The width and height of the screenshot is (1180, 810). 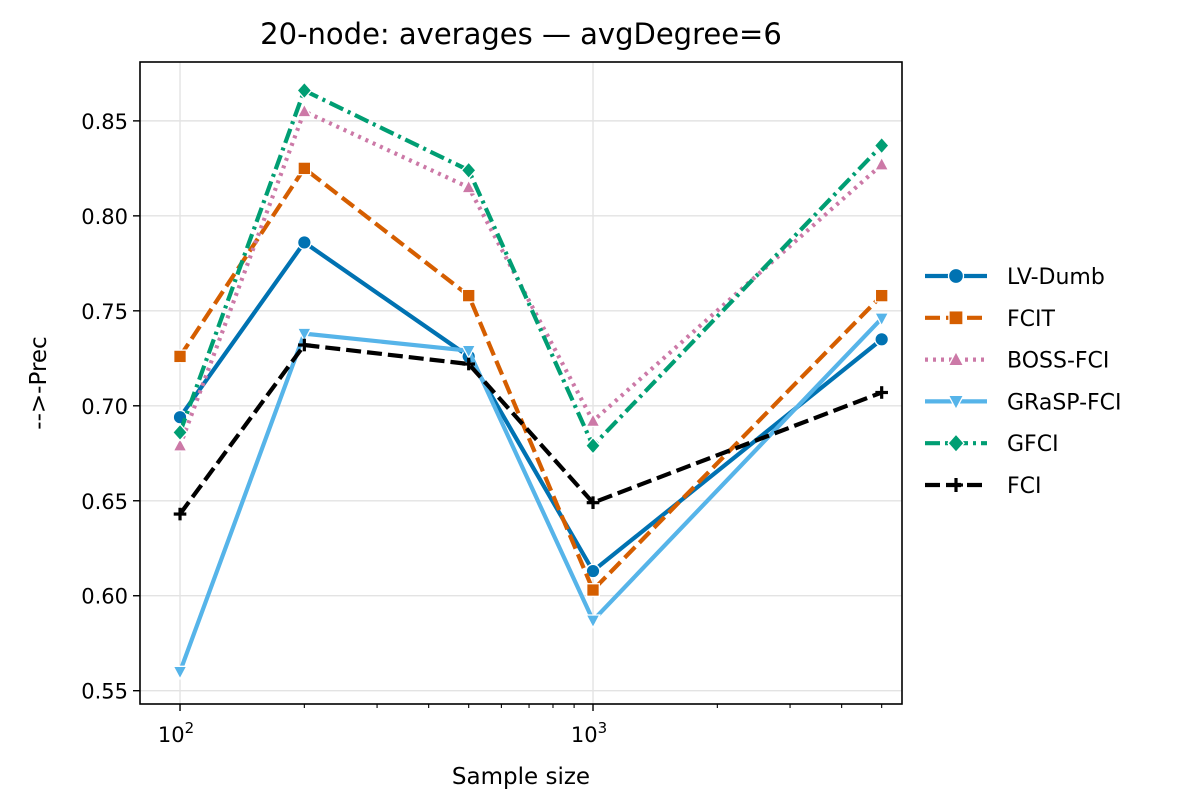 I want to click on legend-entry: BOSS-FCI, so click(x=1017, y=361).